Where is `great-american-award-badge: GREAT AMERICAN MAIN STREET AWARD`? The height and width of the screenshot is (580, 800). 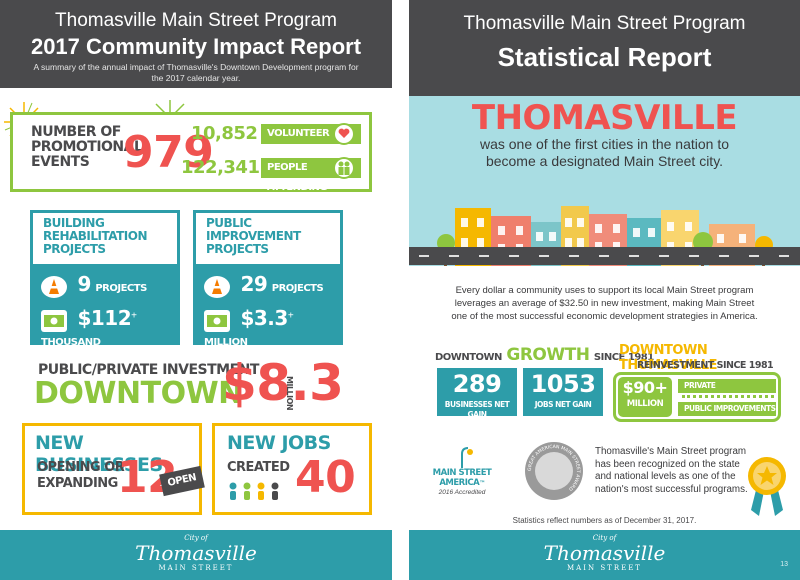
great-american-award-badge: GREAT AMERICAN MAIN STREET AWARD is located at coordinates (554, 471).